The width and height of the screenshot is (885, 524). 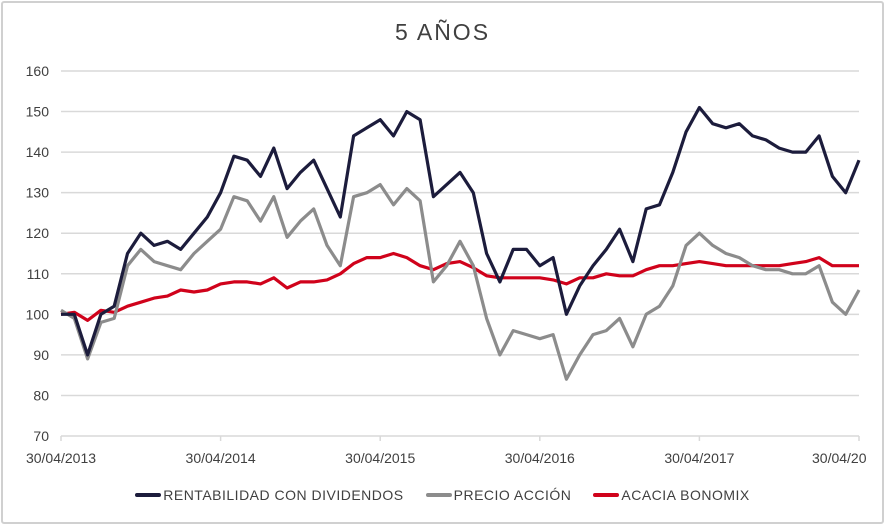 What do you see at coordinates (283, 495) in the screenshot?
I see `legend-label: RENTABILIDAD CON DIVIDENDOS` at bounding box center [283, 495].